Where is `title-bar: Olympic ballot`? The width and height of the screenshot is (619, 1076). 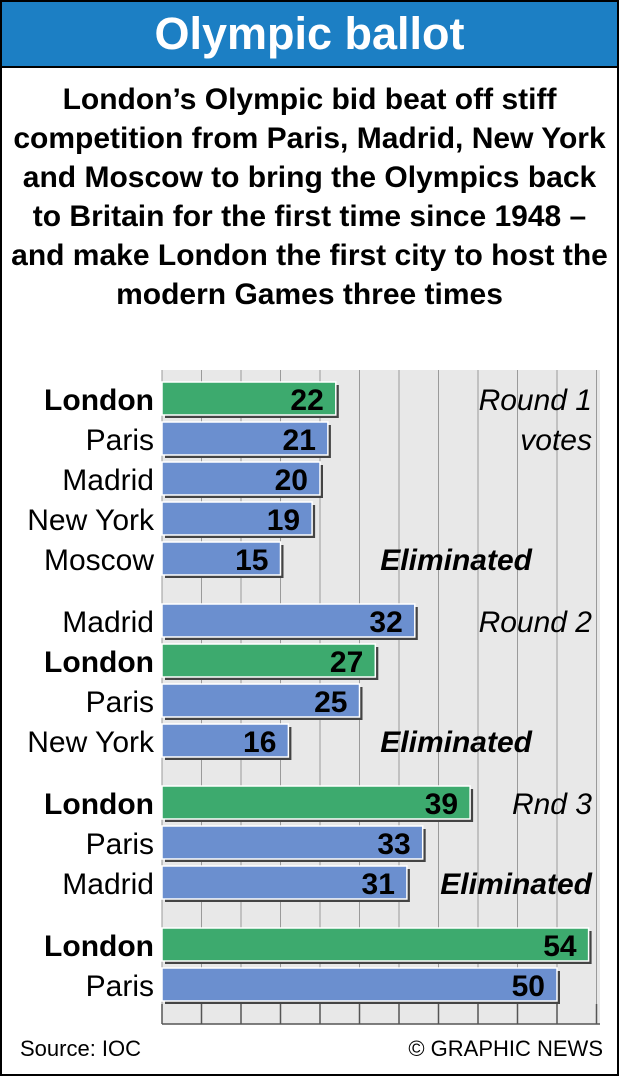 title-bar: Olympic ballot is located at coordinates (309, 35).